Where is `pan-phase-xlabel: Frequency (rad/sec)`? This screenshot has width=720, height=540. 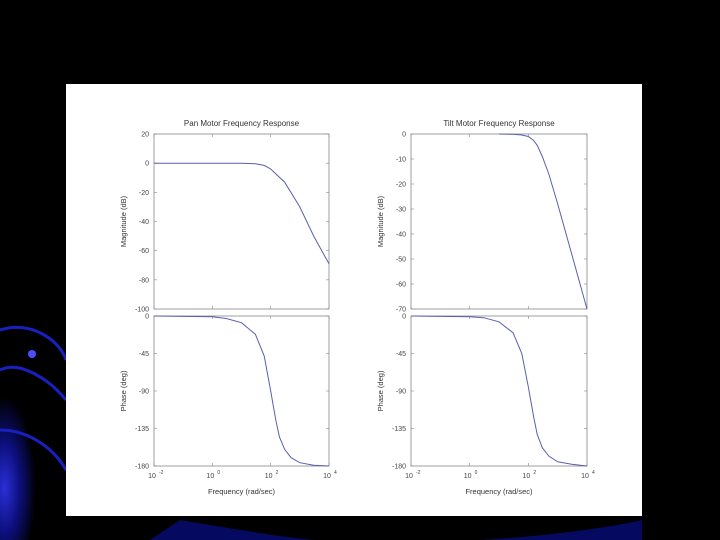 pan-phase-xlabel: Frequency (rad/sec) is located at coordinates (242, 491).